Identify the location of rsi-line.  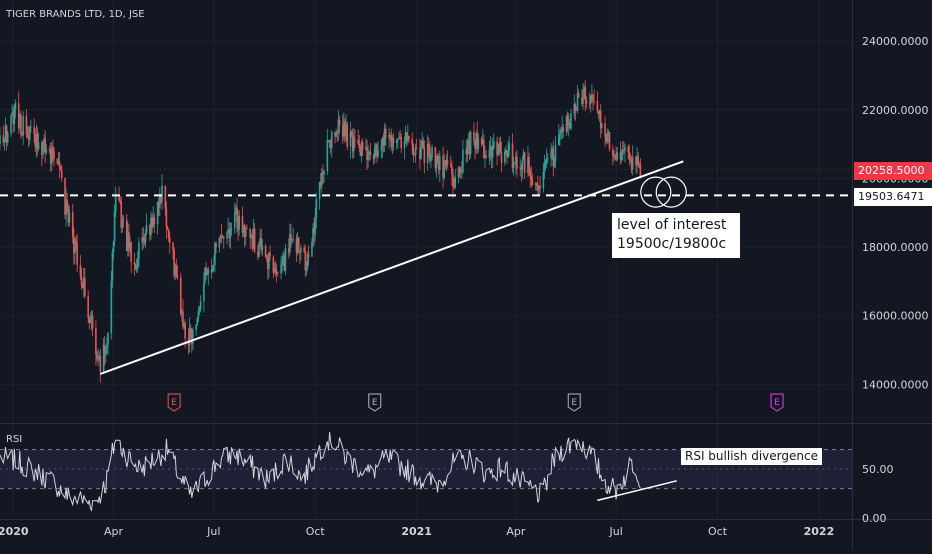
(320, 471).